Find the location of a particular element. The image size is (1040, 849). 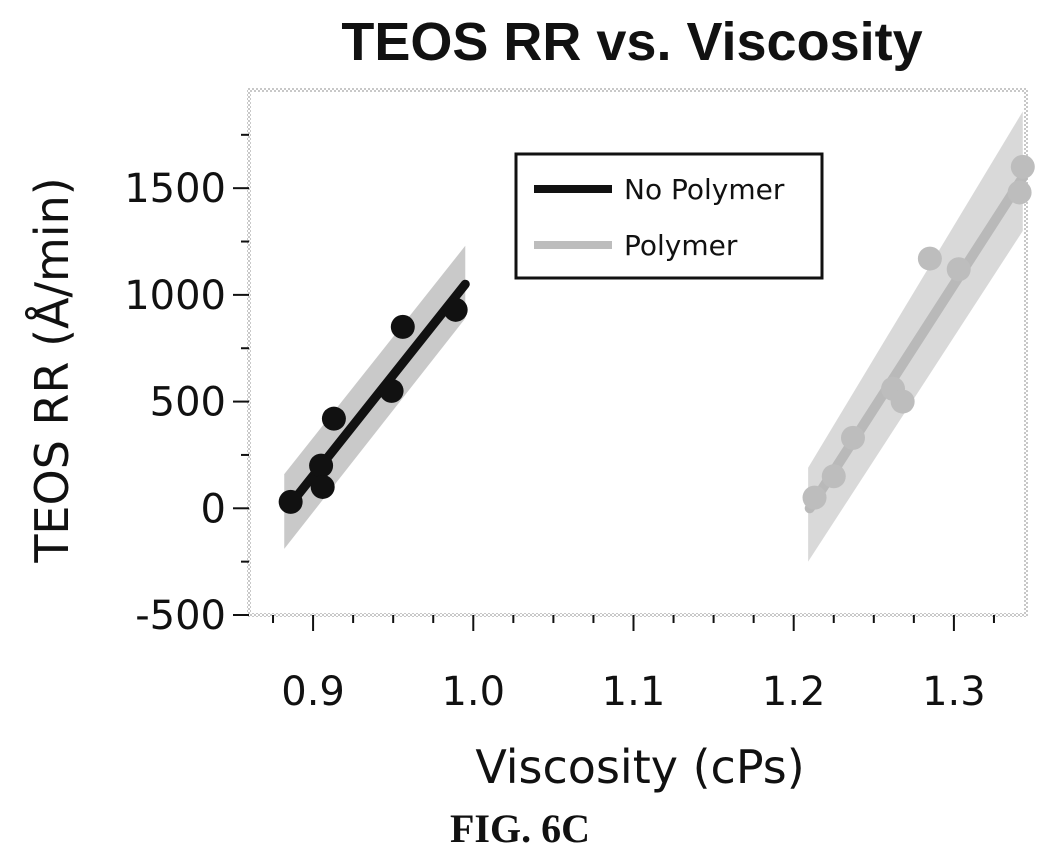

y-axis: -500 0 500 1000 1500 is located at coordinates (186, 387).